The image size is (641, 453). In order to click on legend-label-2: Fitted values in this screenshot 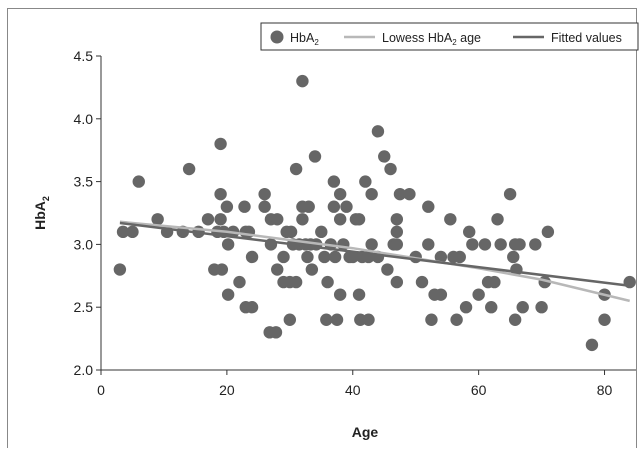, I will do `click(586, 38)`.